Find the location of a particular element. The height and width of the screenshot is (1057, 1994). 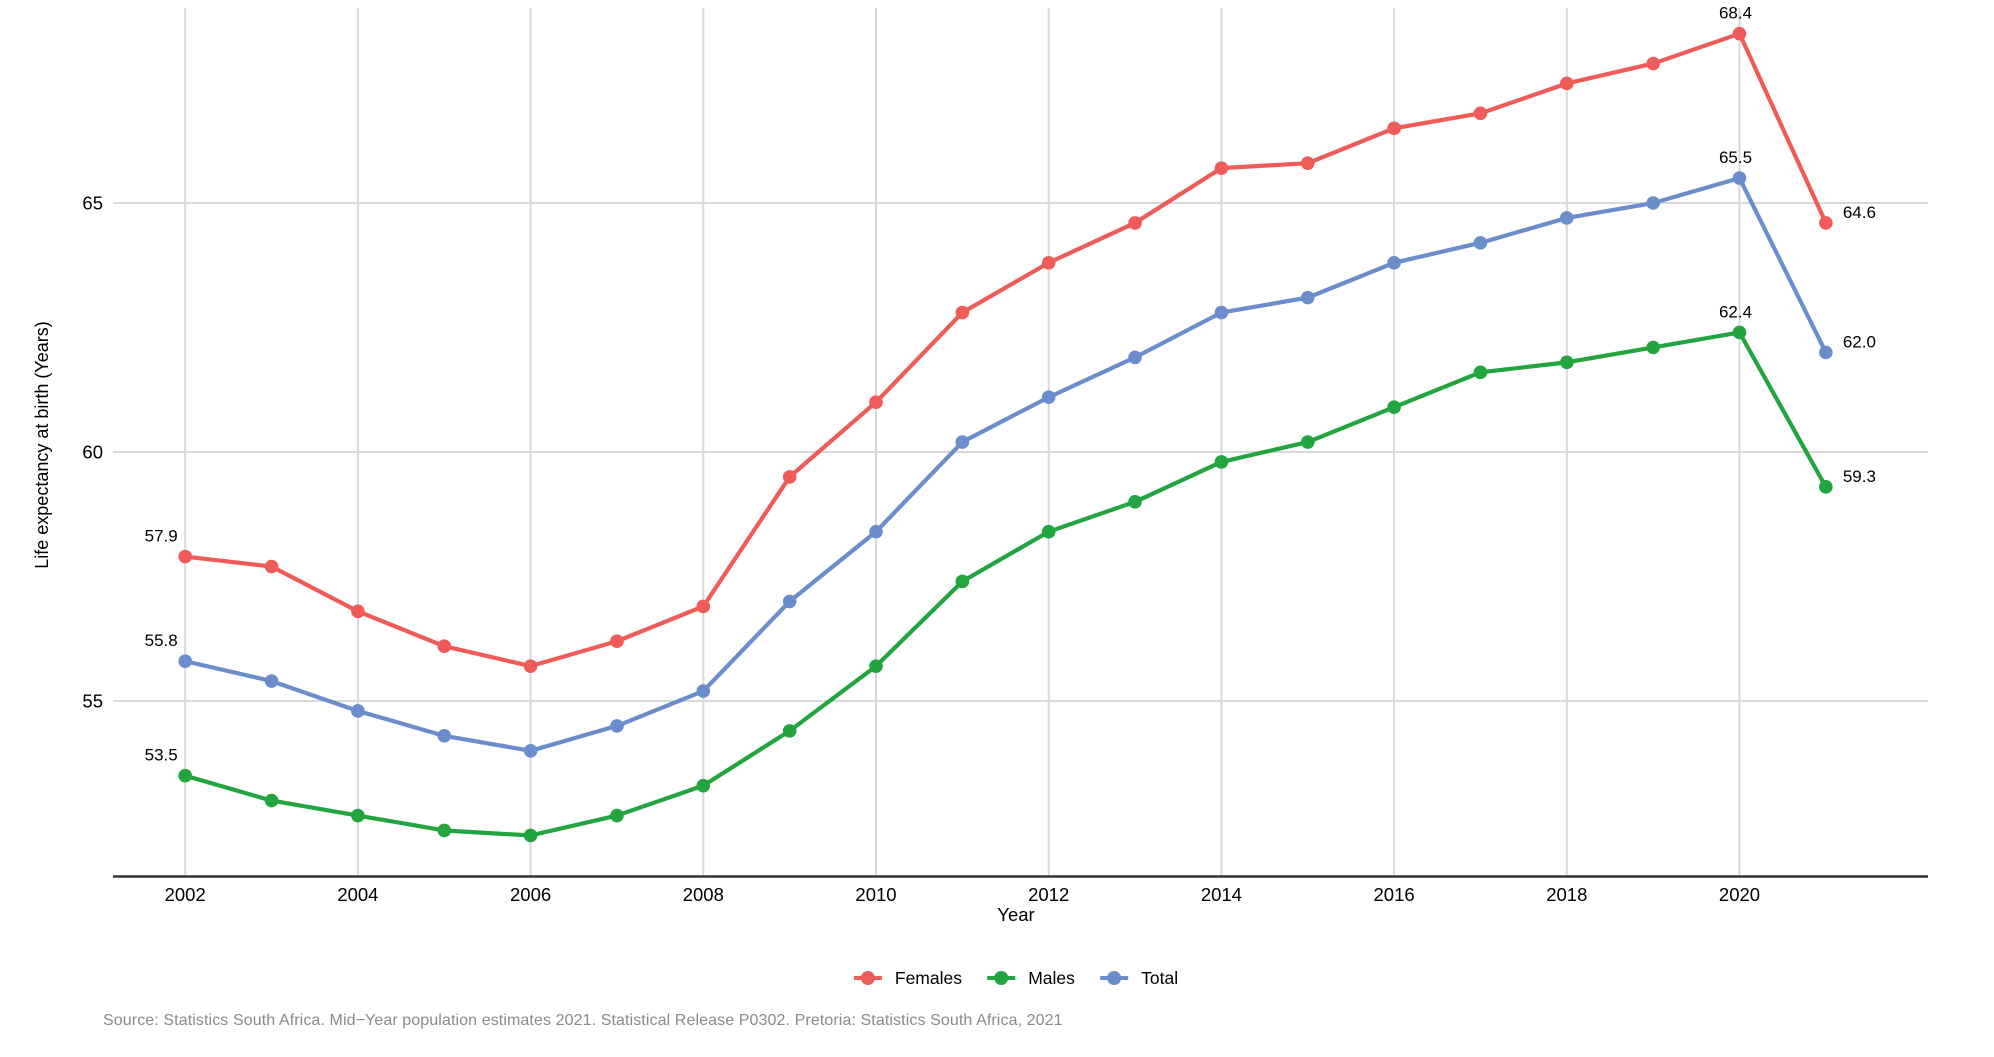

females-point-2016 is located at coordinates (1394, 128).